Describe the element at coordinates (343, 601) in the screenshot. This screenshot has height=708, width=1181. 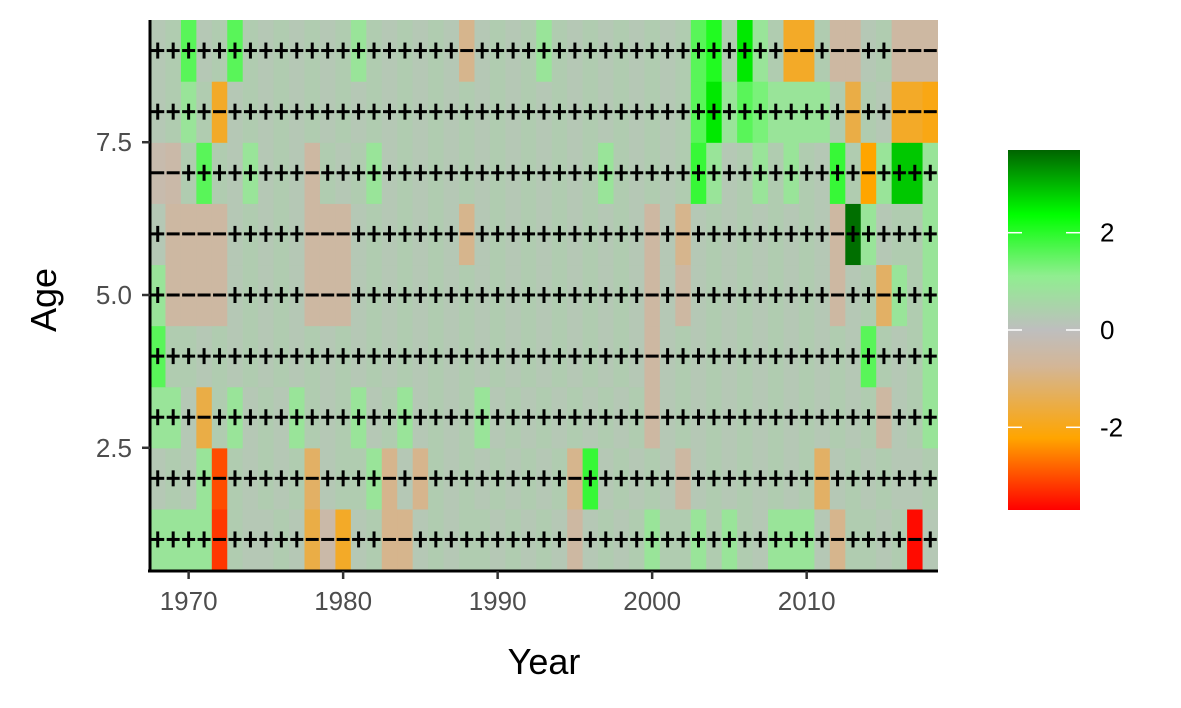
I see `x-tick-label: 1980` at that location.